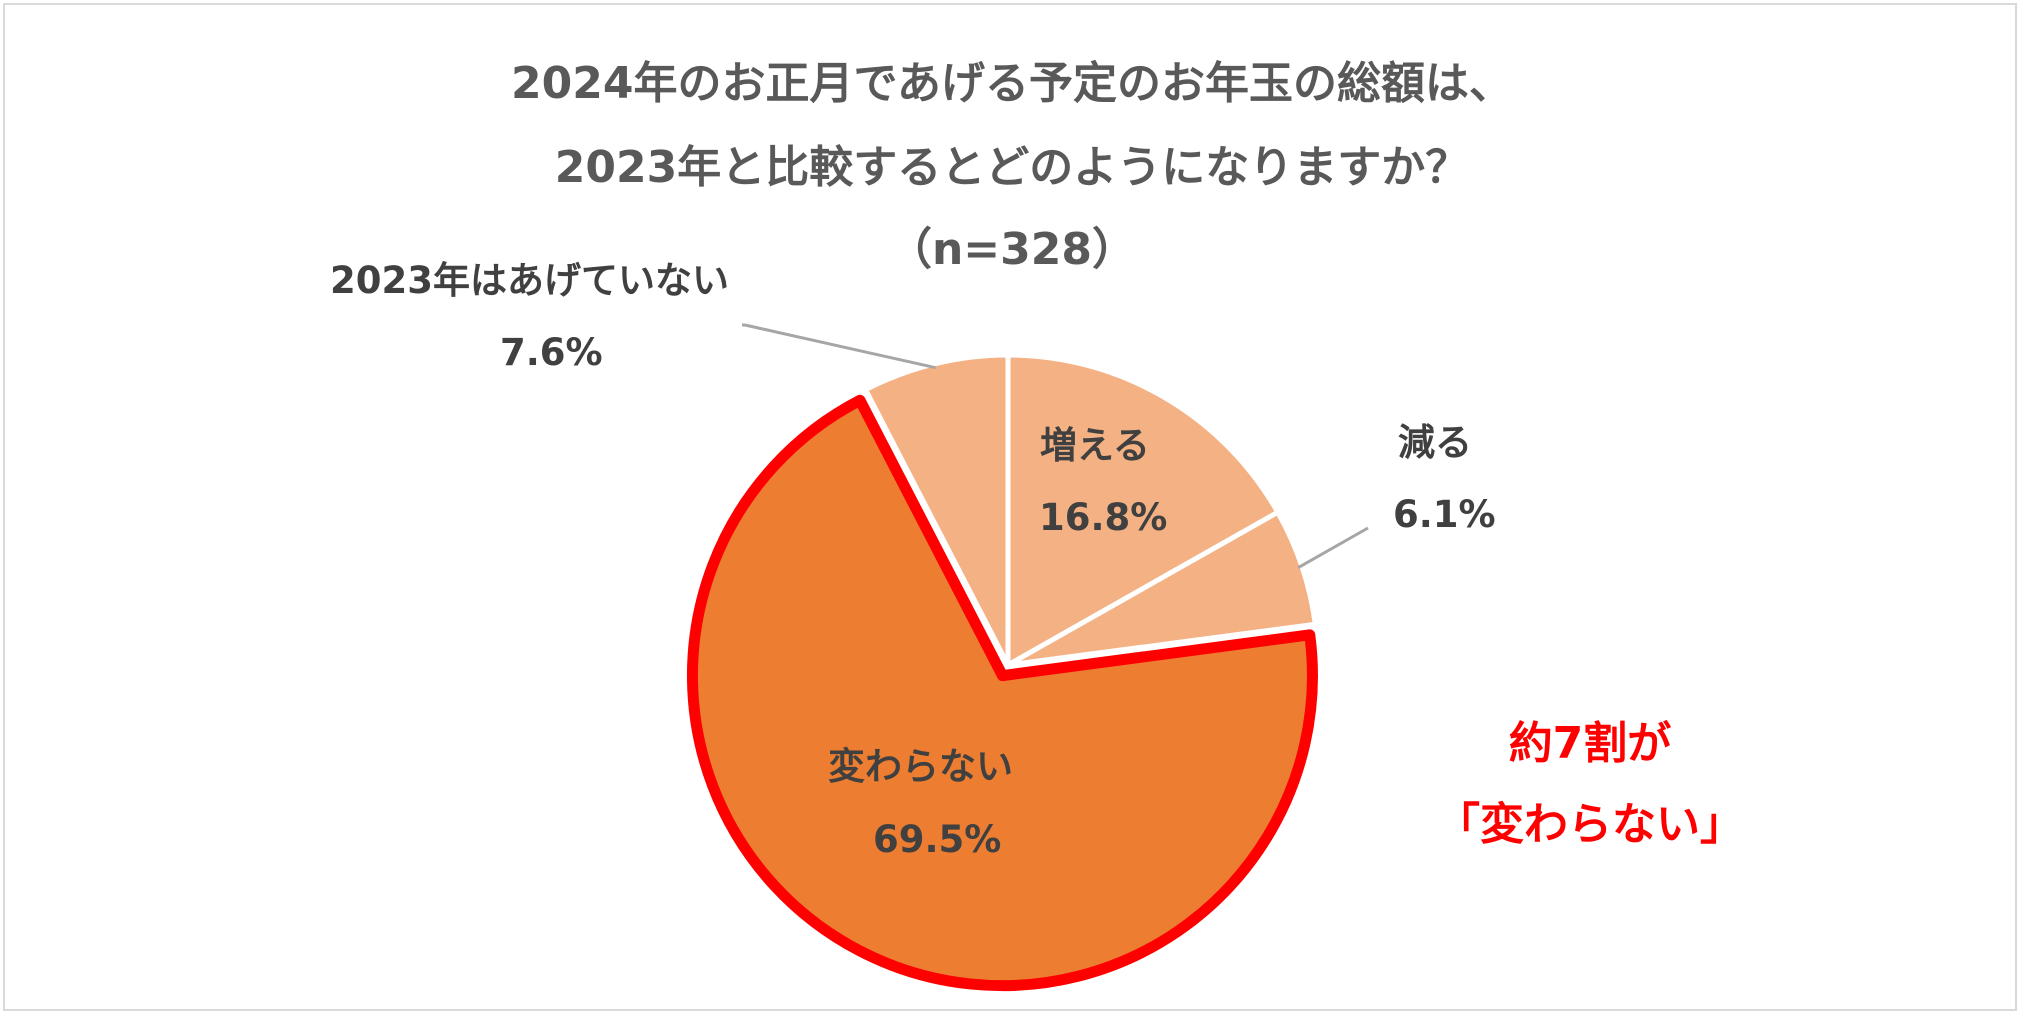  What do you see at coordinates (1435, 442) in the screenshot?
I see `slice-label-decrease-name: 減る` at bounding box center [1435, 442].